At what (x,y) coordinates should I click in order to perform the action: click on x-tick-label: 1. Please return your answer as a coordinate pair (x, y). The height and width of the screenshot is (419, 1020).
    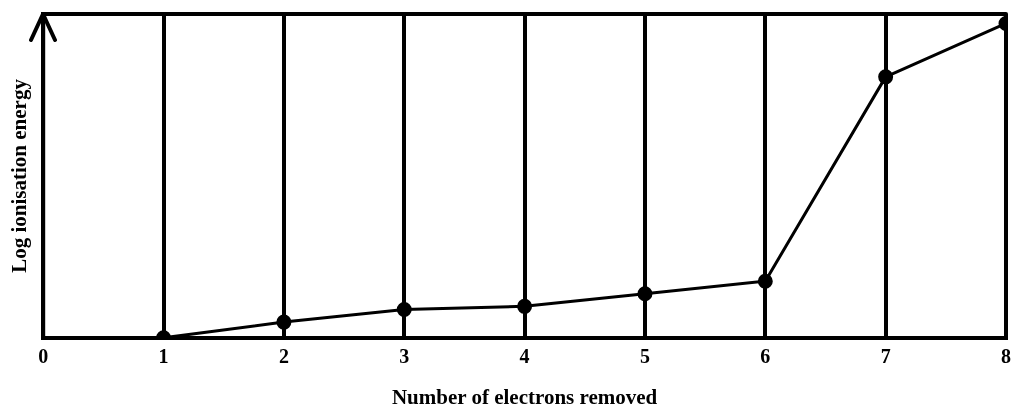
    Looking at the image, I should click on (163, 355).